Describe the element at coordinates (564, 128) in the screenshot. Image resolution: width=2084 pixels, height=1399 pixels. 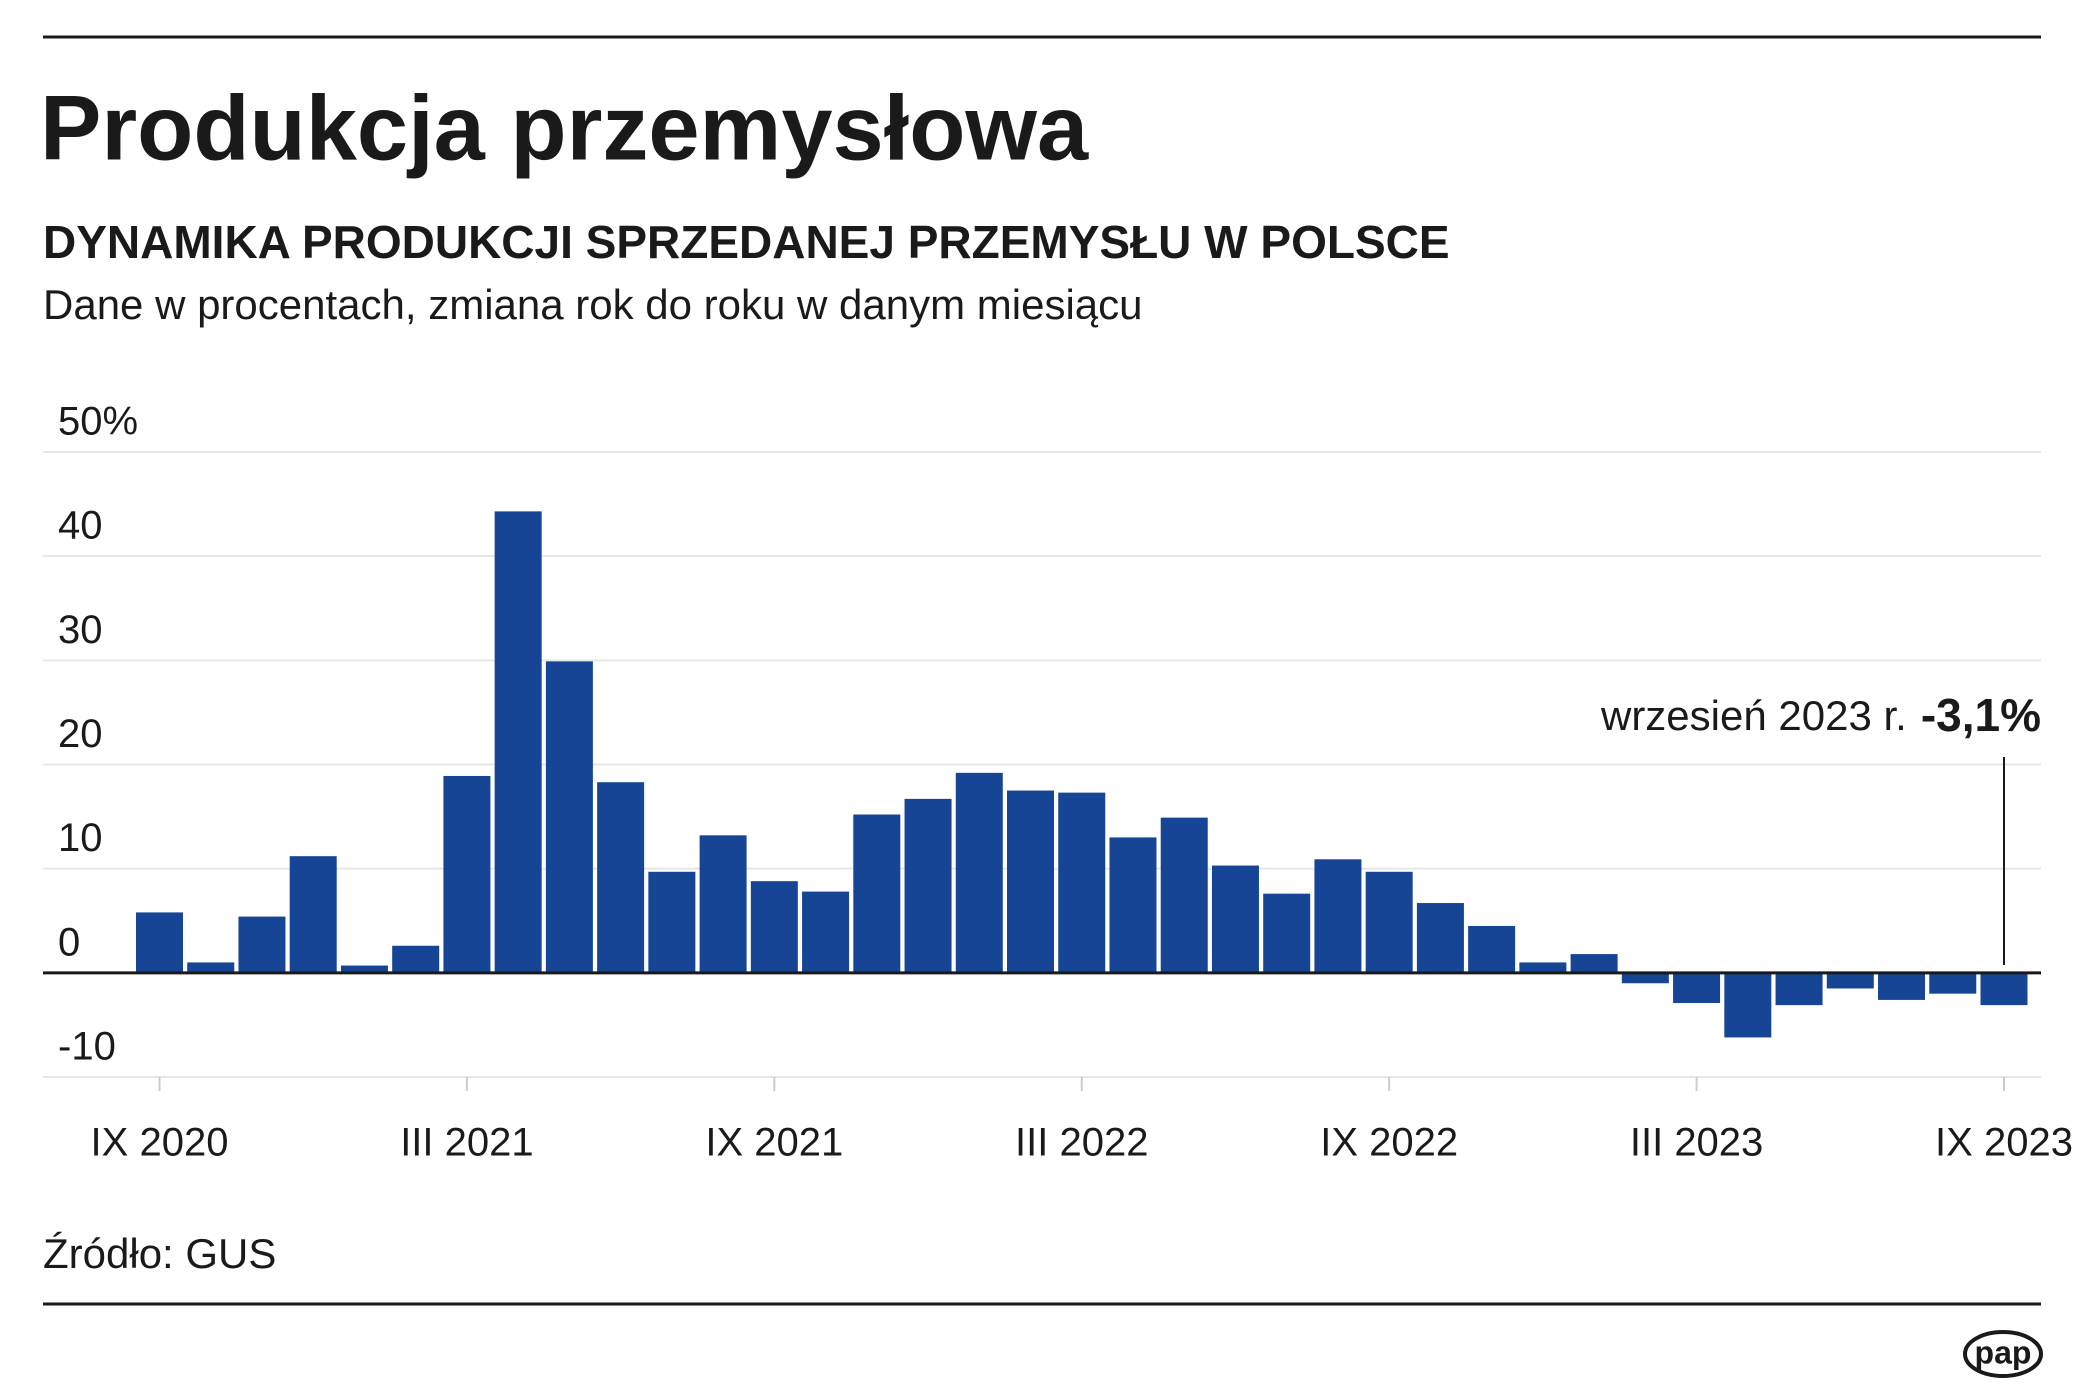
I see `chart-title: Produkcja przemysłowa` at that location.